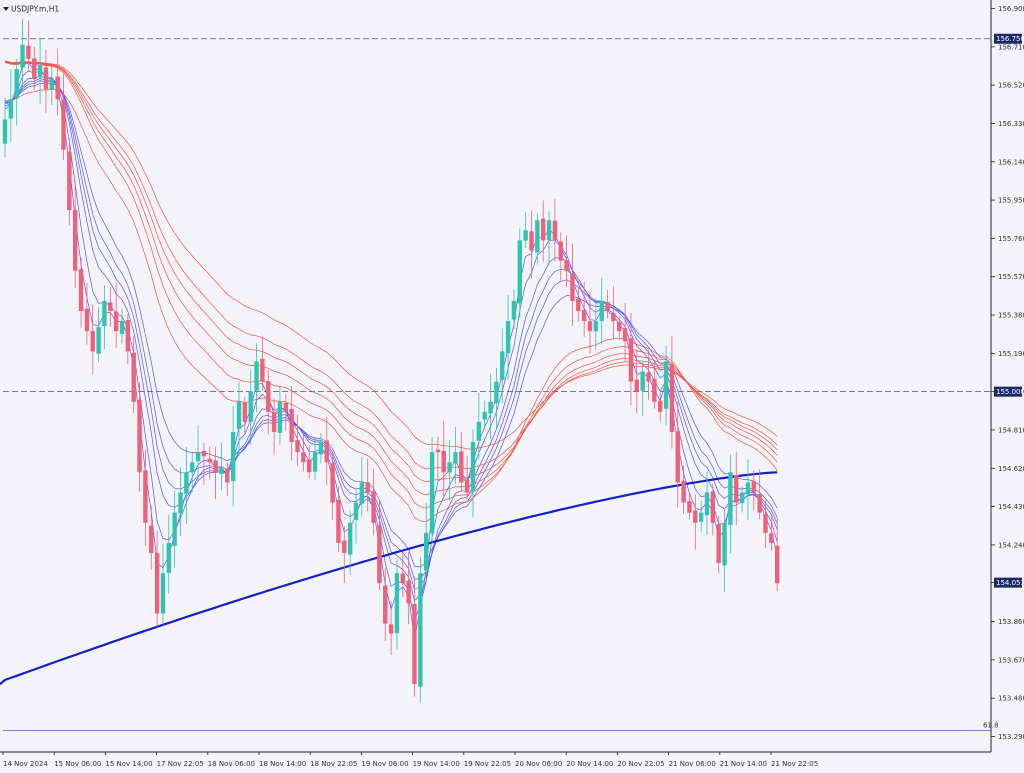  Describe the element at coordinates (1010, 392) in the screenshot. I see `hline-label-1: 155.000` at that location.